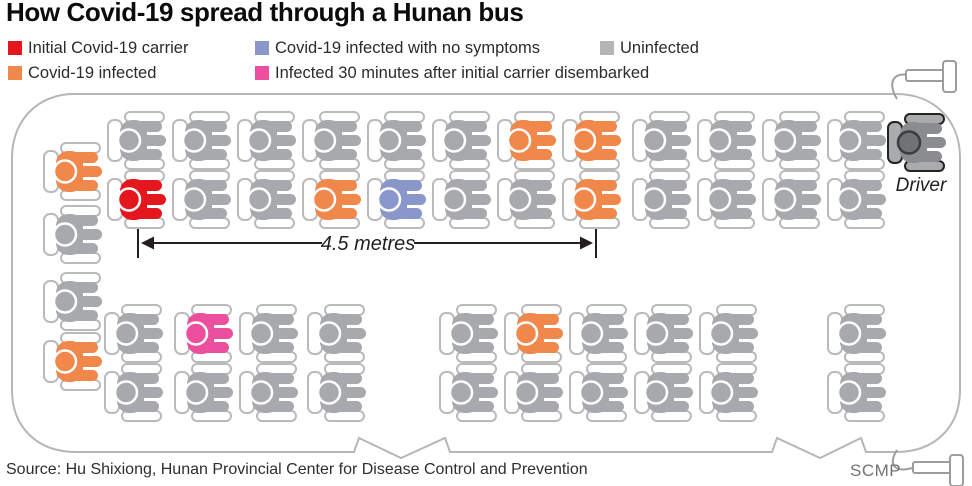 This screenshot has width=972, height=486. Describe the element at coordinates (15, 73) in the screenshot. I see `legend-swatch-infected` at that location.